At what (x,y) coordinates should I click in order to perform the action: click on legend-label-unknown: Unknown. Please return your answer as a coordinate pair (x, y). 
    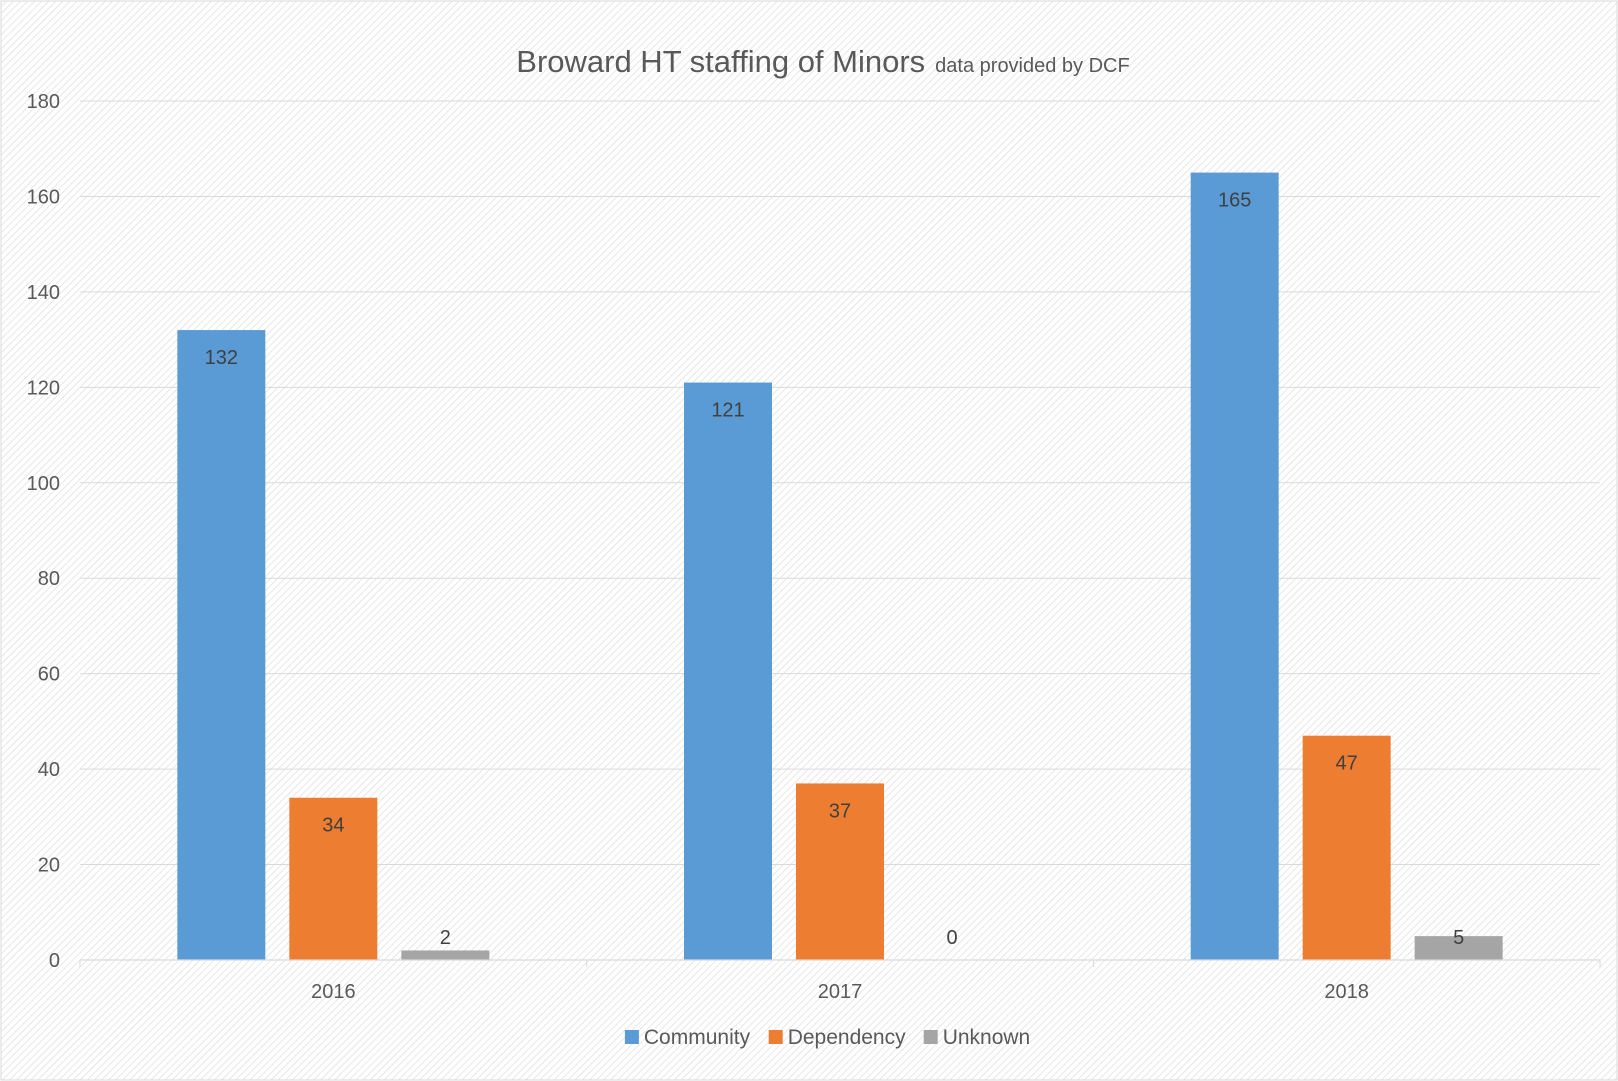
    Looking at the image, I should click on (987, 1037).